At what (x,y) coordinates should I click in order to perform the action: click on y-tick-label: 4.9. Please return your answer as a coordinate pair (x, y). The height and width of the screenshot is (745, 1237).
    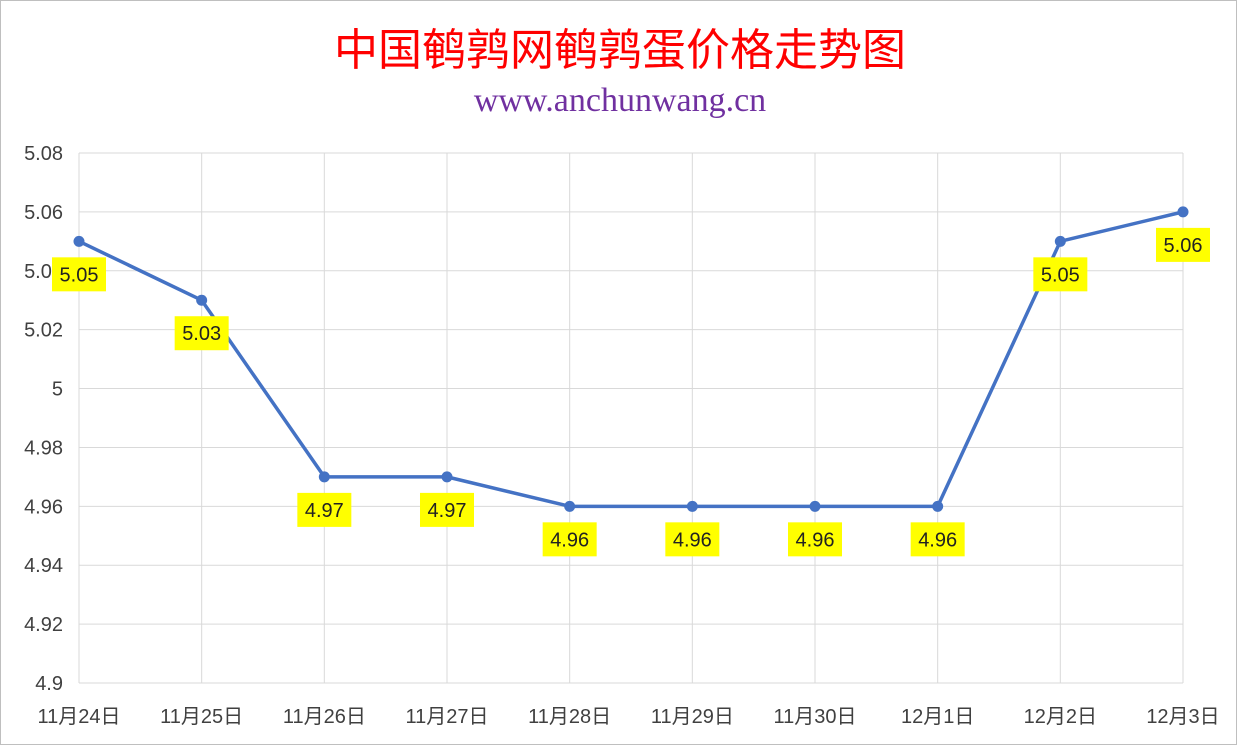
    Looking at the image, I should click on (49, 684).